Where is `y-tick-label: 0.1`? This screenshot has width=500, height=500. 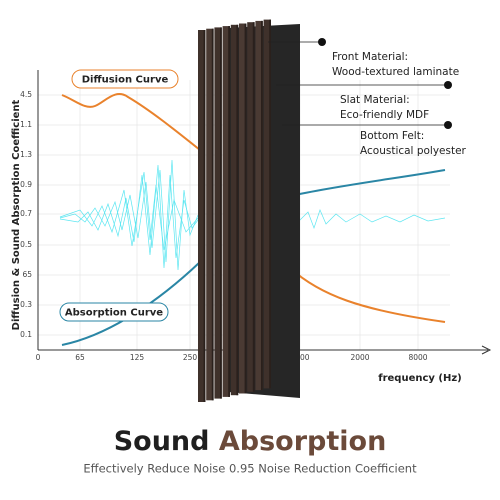
y-tick-label: 0.1 is located at coordinates (26, 334).